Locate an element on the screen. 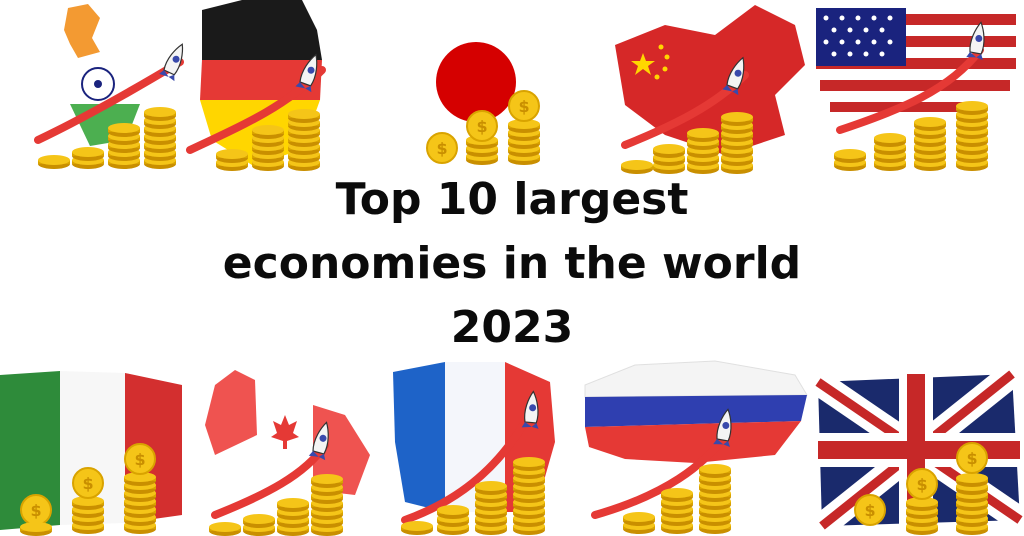 Image resolution: width=1024 pixels, height=536 pixels. china-economy-illustration is located at coordinates (710, 90).